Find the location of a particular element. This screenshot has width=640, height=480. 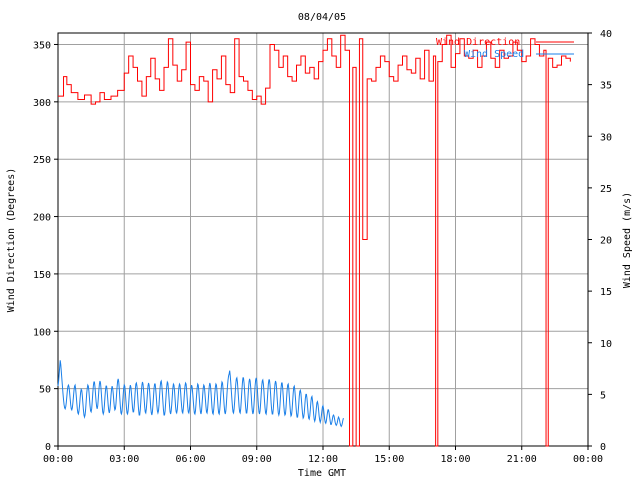

y-tick-label-left: 200 is located at coordinates (42, 218).